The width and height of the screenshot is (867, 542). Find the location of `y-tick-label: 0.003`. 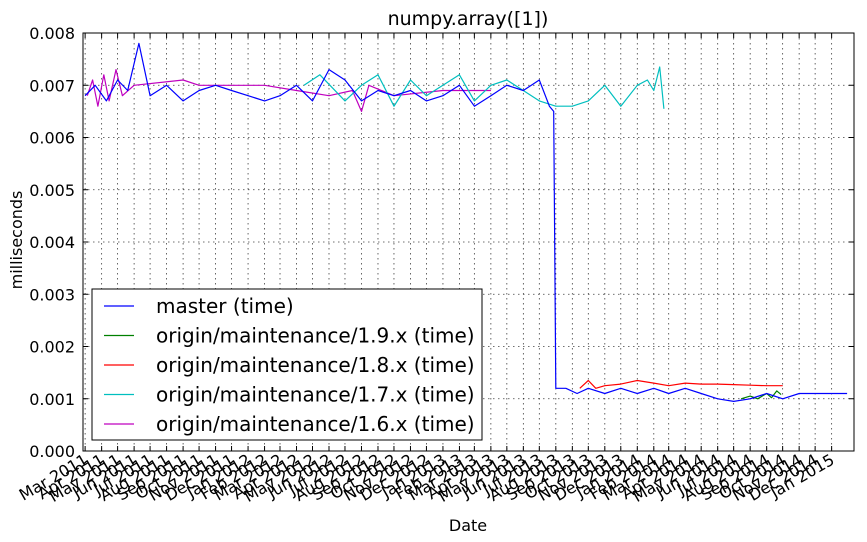

y-tick-label: 0.003 is located at coordinates (52, 294).